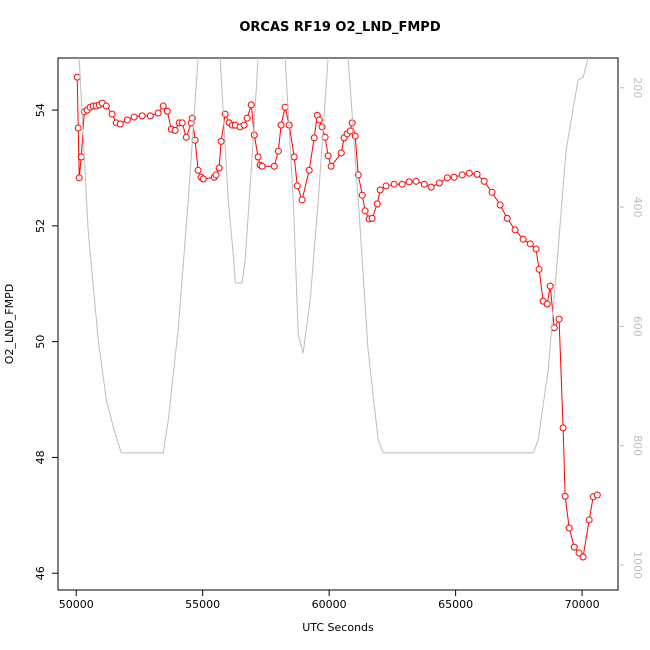 This screenshot has width=650, height=650. What do you see at coordinates (338, 627) in the screenshot?
I see `x-axis-label: UTC Seconds` at bounding box center [338, 627].